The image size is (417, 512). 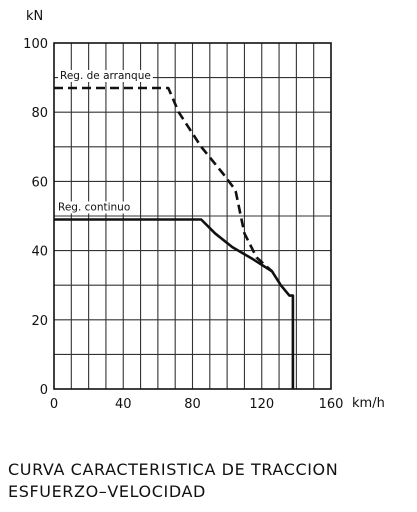 What do you see at coordinates (54, 404) in the screenshot?
I see `x-tick-label: 0` at bounding box center [54, 404].